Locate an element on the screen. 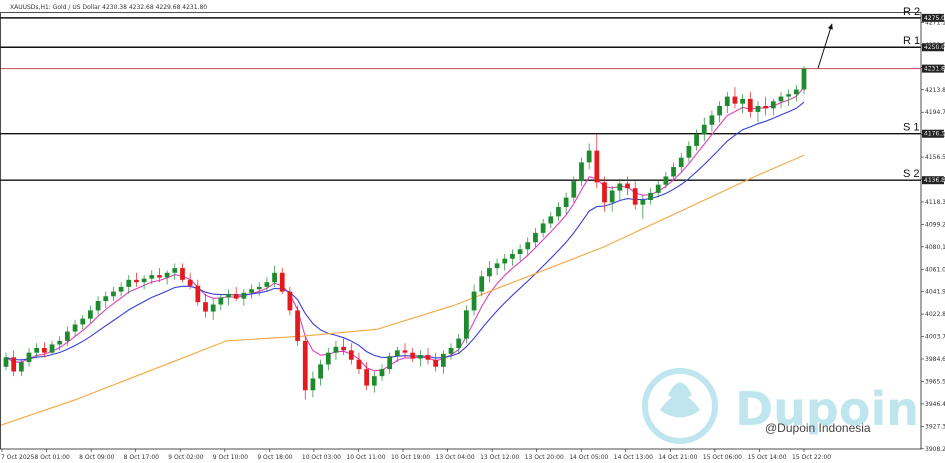  price-tick-label: 4175.60 is located at coordinates (935, 135).